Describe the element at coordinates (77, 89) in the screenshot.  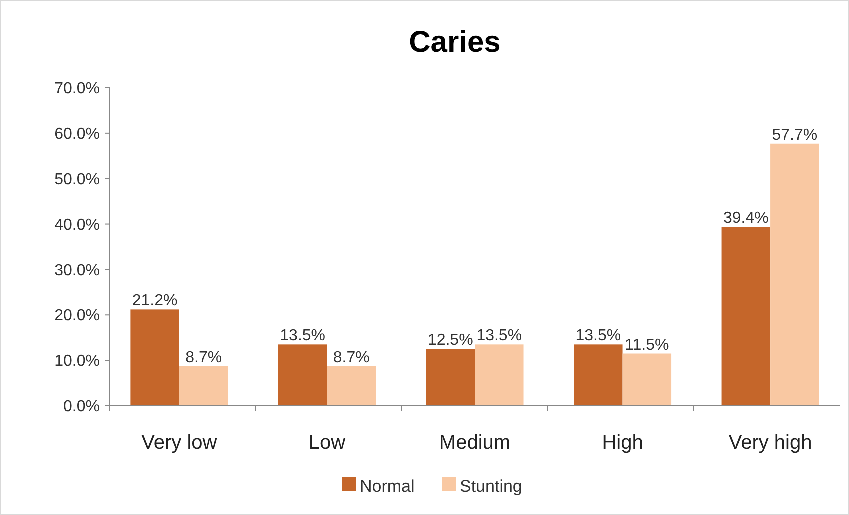
I see `y-tick-label: 70.0%` at that location.